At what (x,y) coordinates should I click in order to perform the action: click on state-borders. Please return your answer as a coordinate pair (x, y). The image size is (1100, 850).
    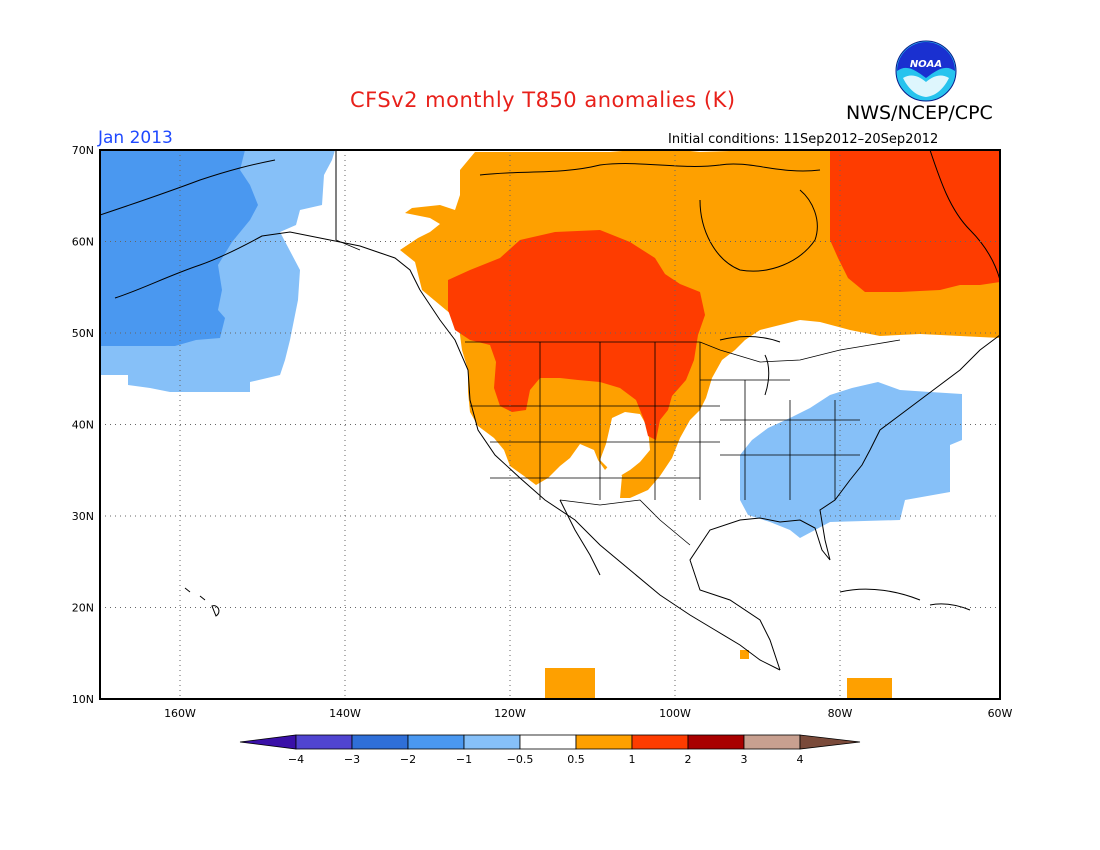
    Looking at the image, I should click on (665, 421).